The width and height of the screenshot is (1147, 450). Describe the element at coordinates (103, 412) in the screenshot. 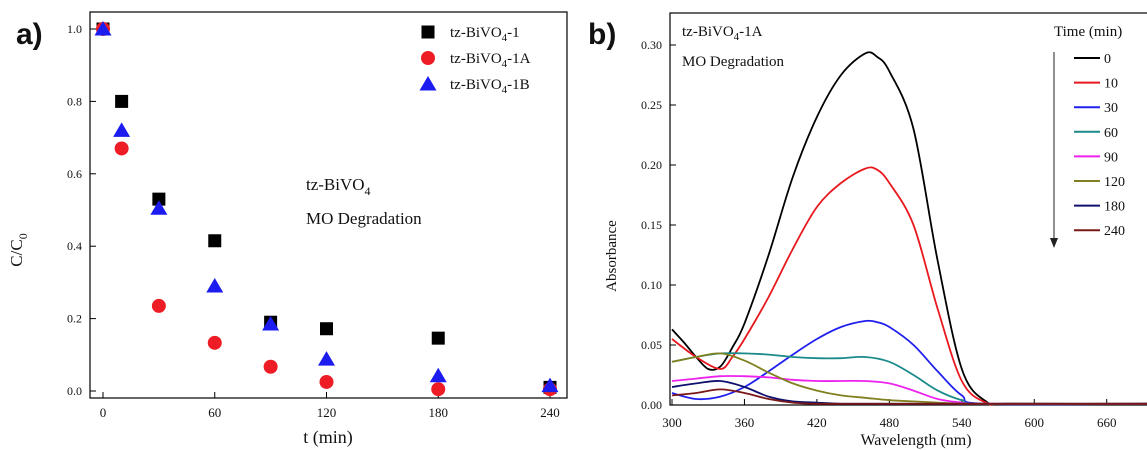

I see `panel-a-x-tick-label: 0` at that location.